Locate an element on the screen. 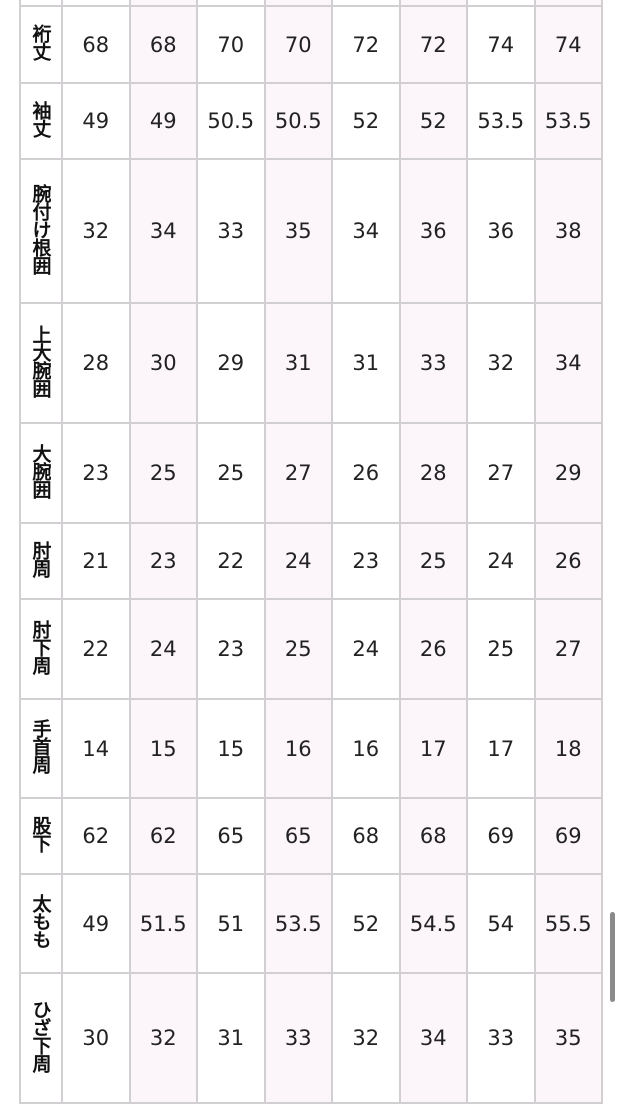 The image size is (622, 1104). table-row: 股下 62 62 65 65 68 68 69 69 is located at coordinates (311, 836).